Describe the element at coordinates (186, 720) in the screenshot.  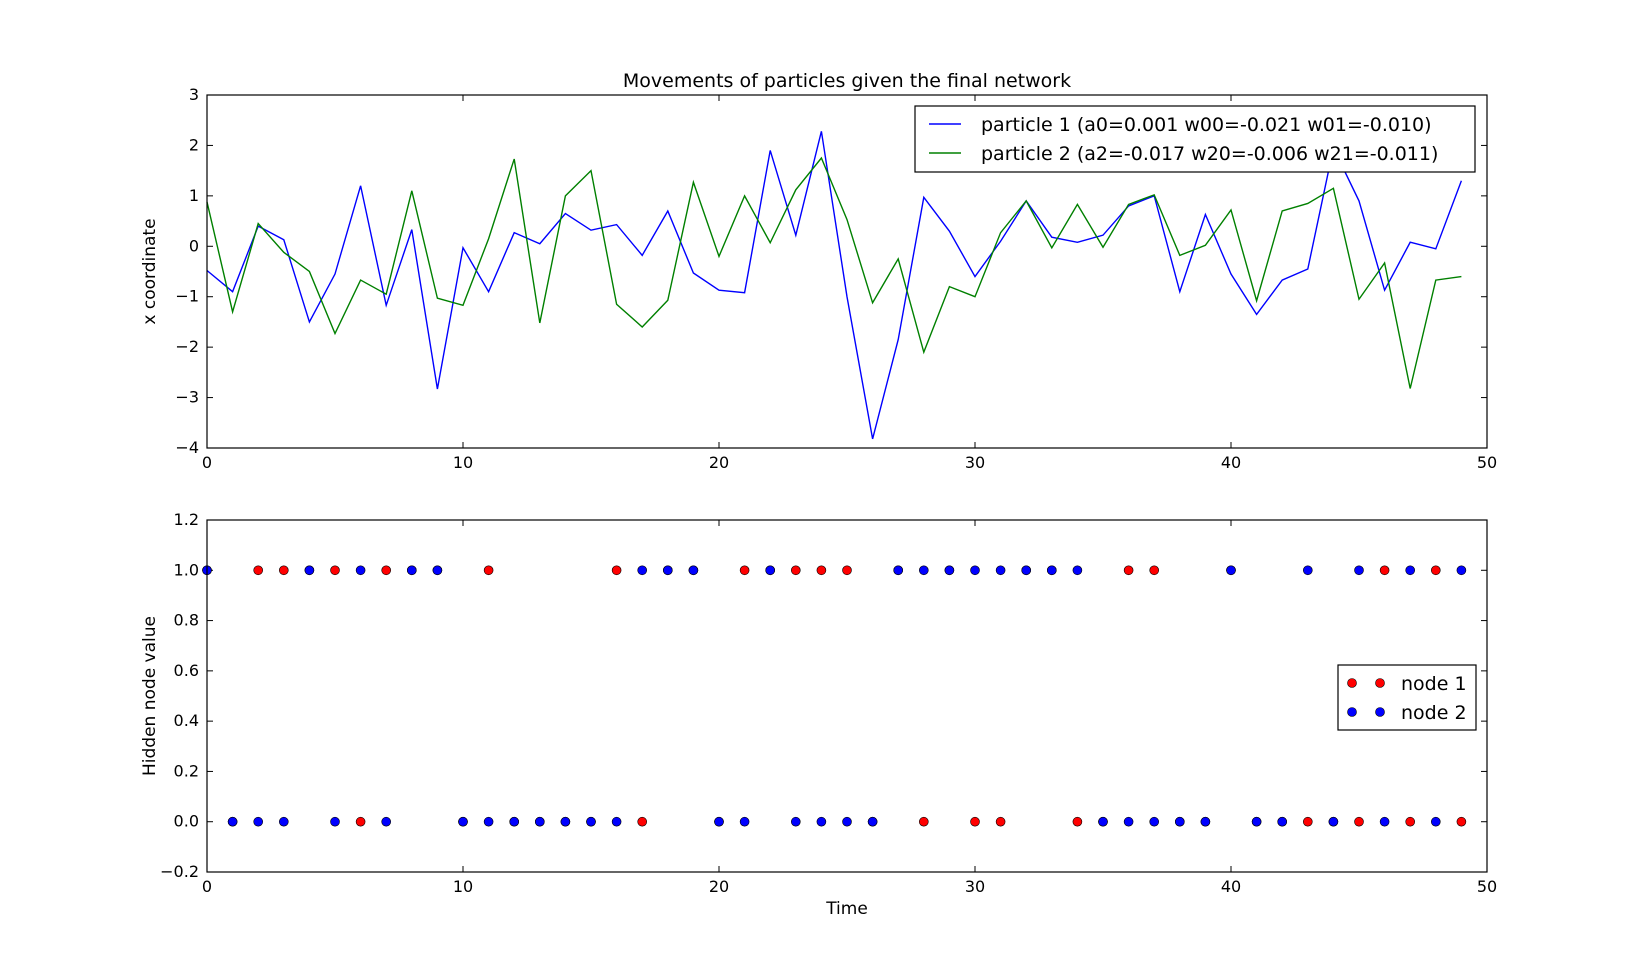
I see `y-tick-label: 0.4` at that location.